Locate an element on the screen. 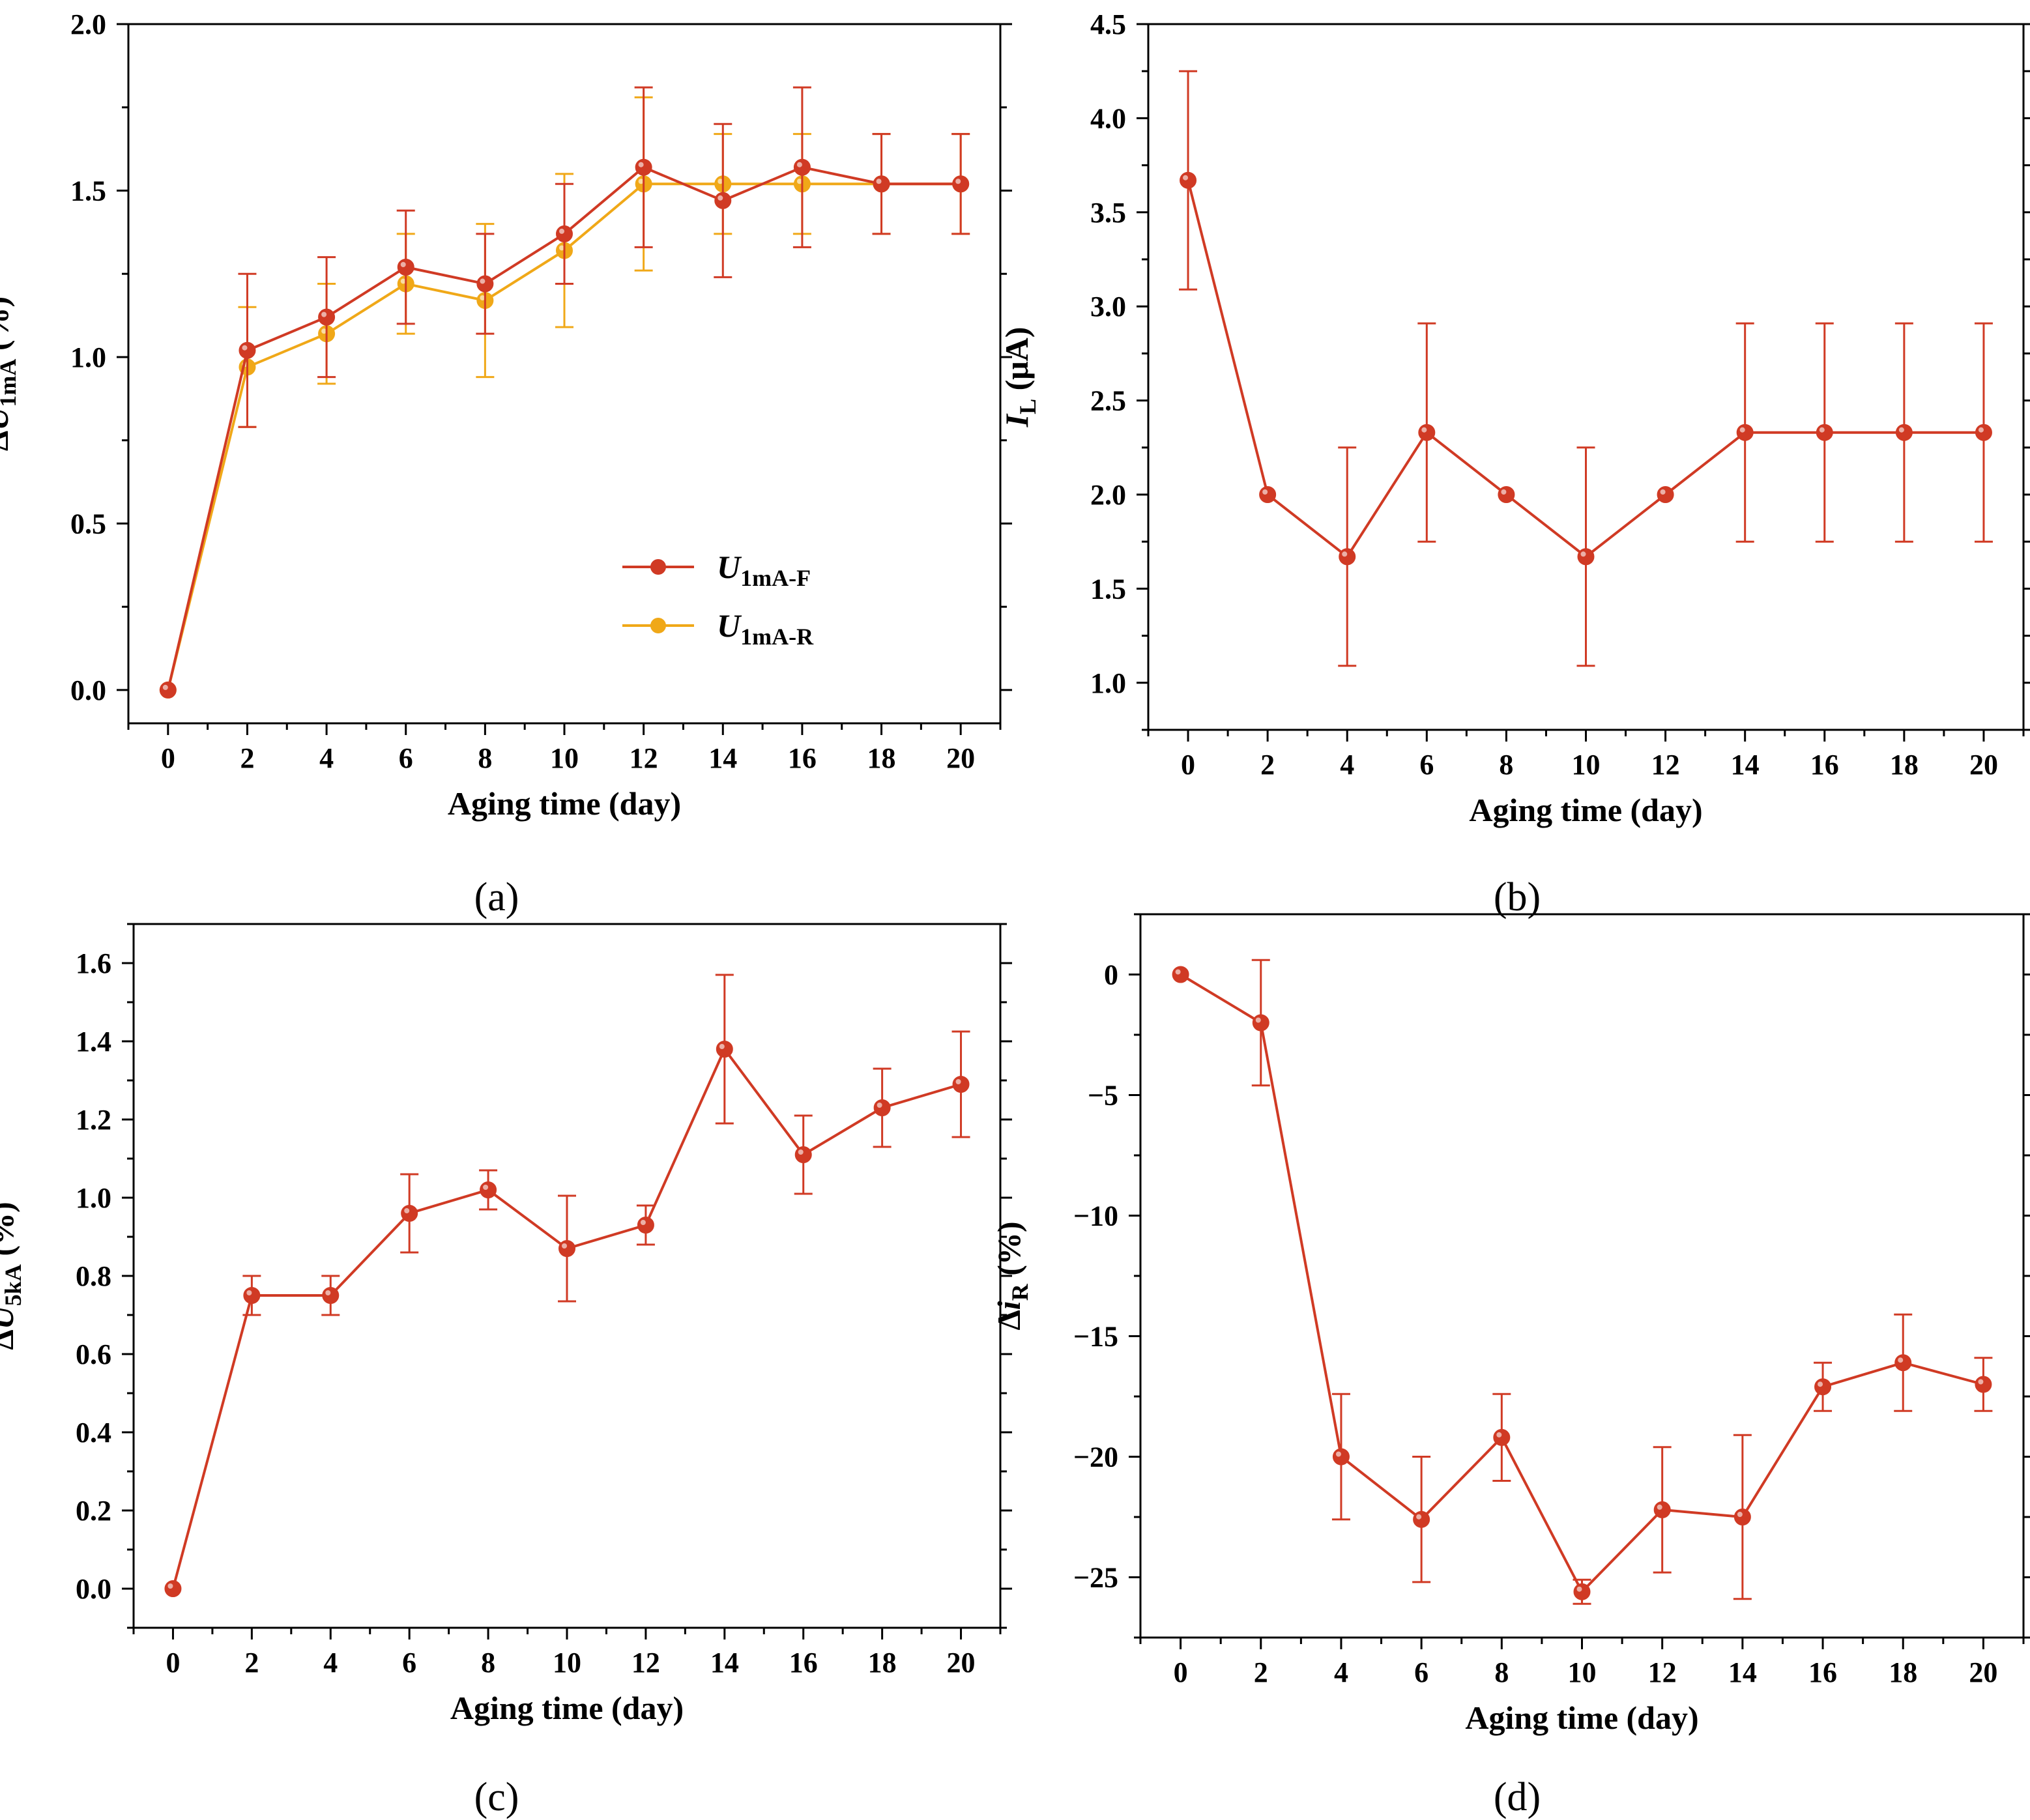 This screenshot has height=1820, width=2030. y-tick-label: 3.0 is located at coordinates (1108, 307).